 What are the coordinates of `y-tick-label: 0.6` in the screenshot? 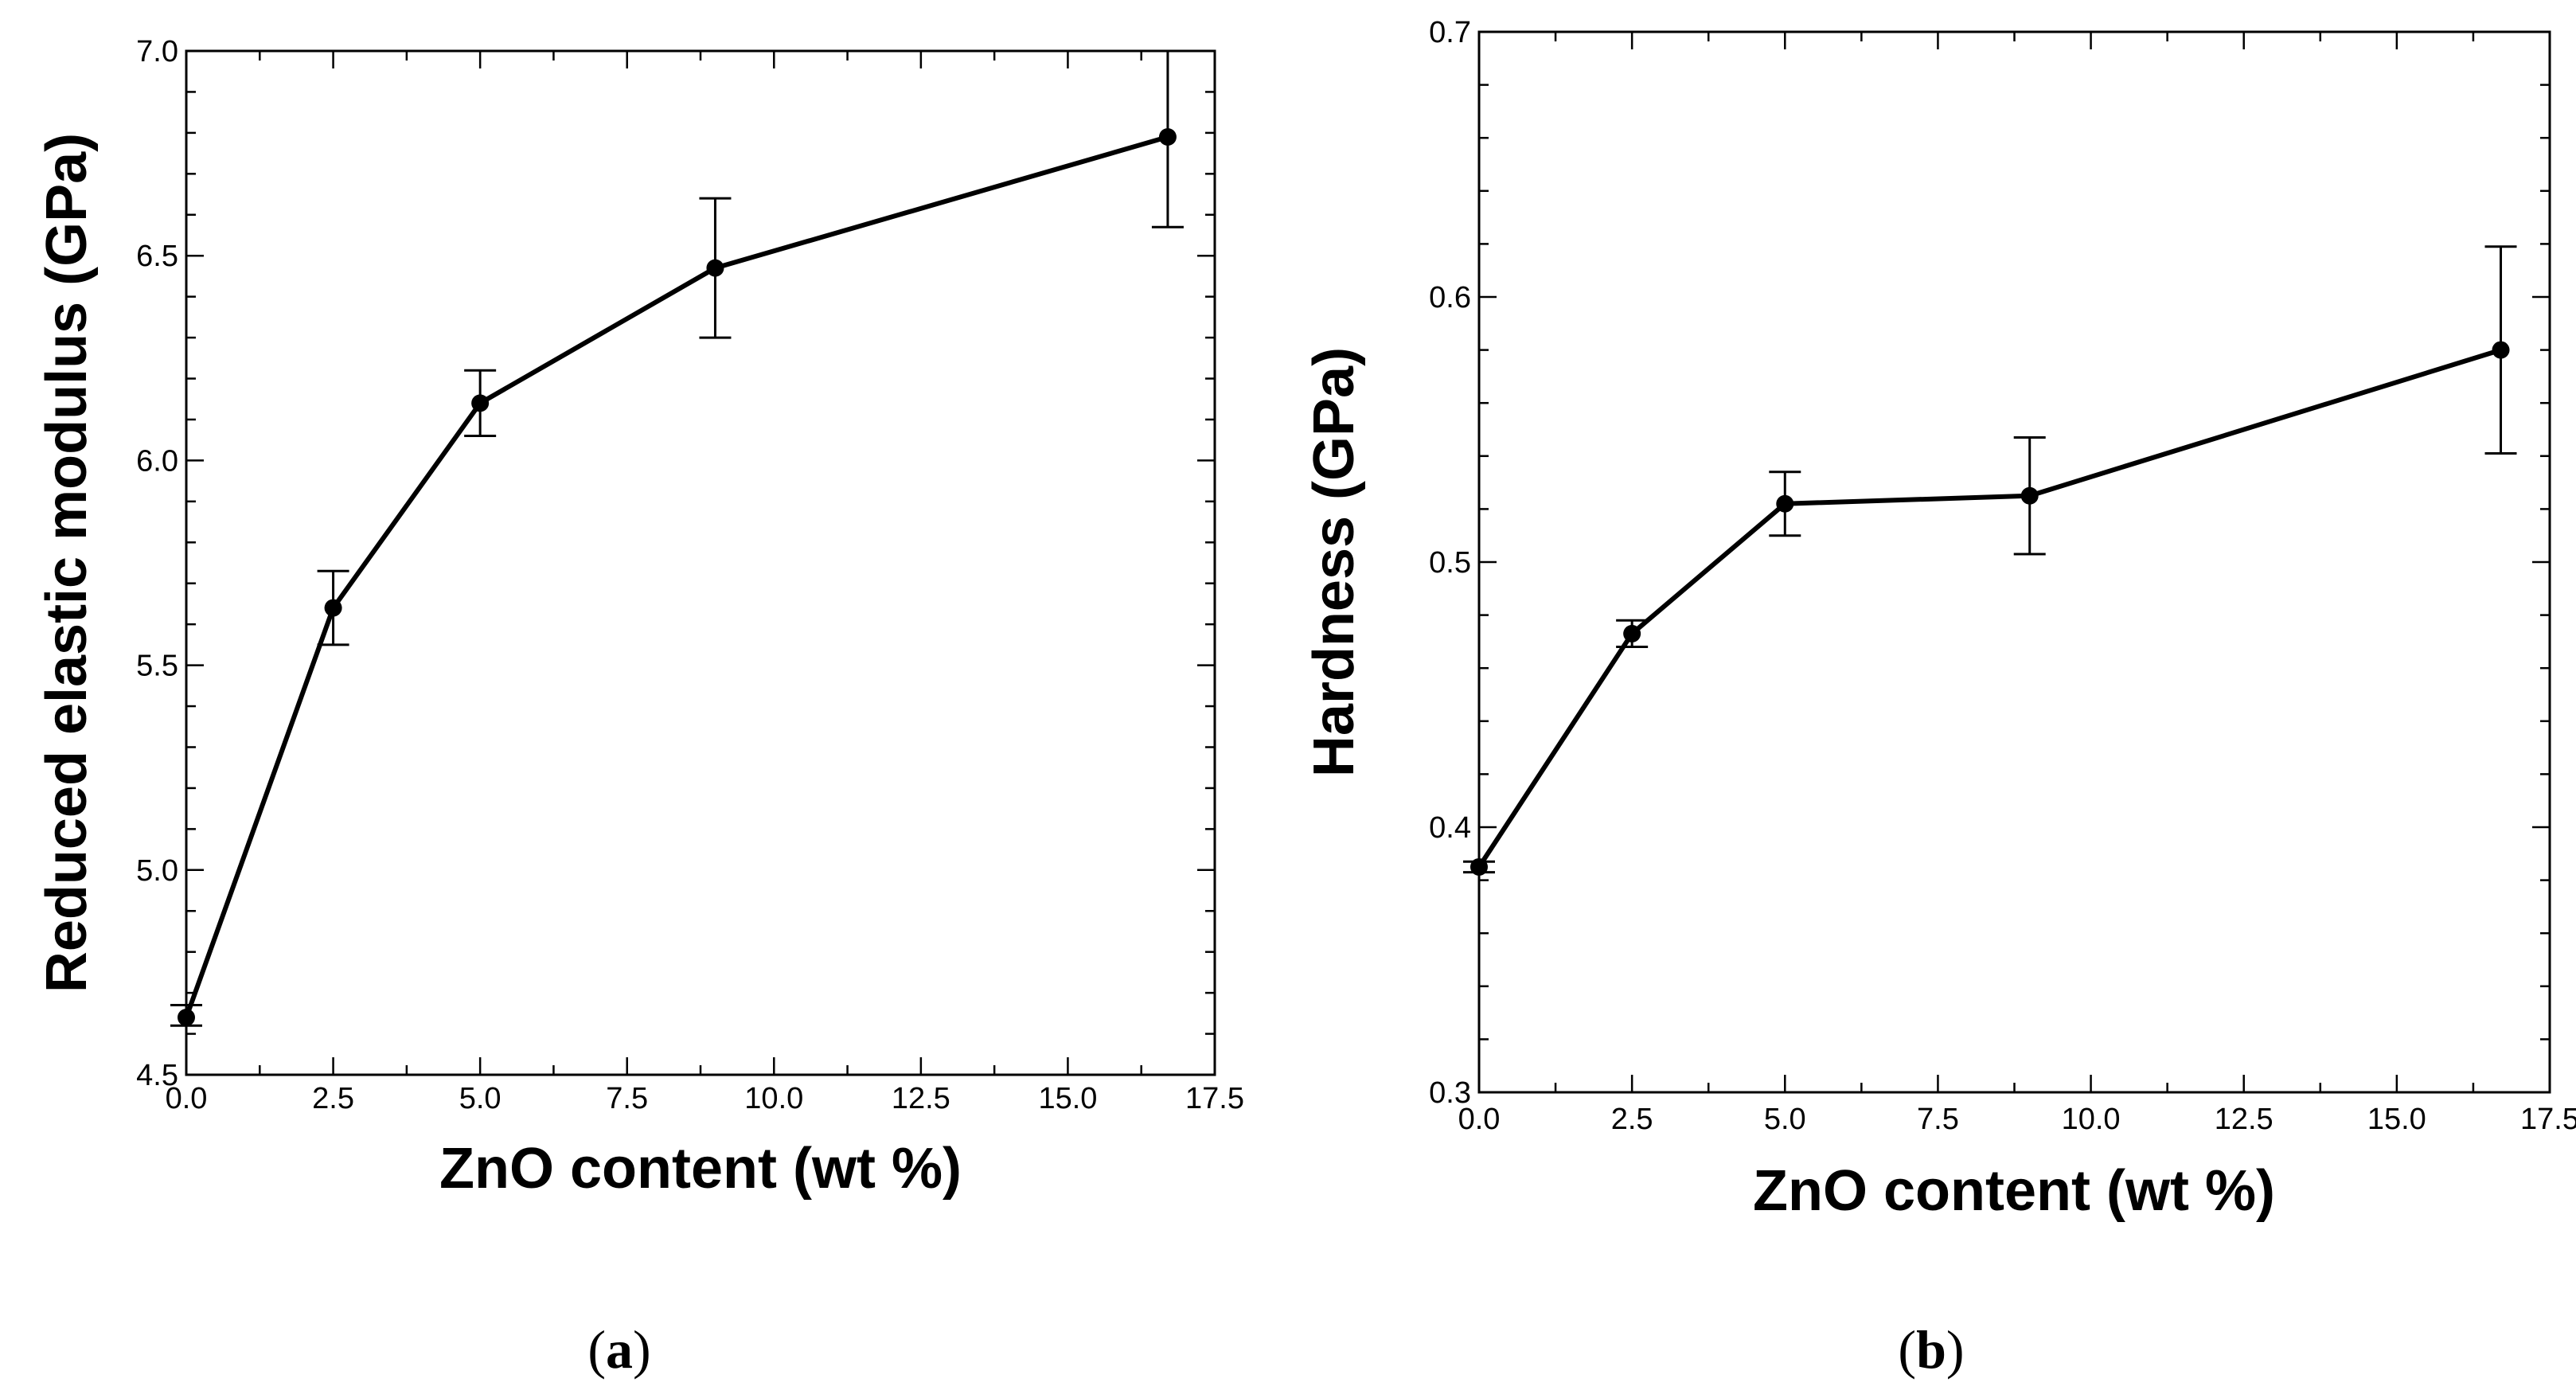 It's located at (1450, 297).